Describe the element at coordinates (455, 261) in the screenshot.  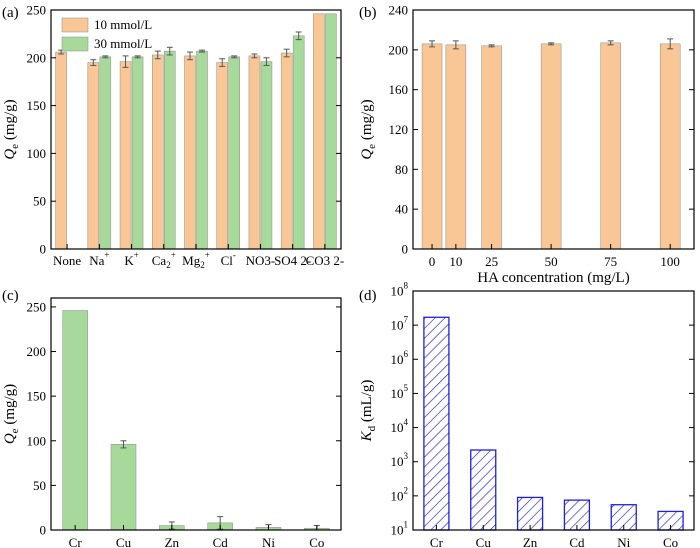
I see `x-tick-label: 10` at that location.